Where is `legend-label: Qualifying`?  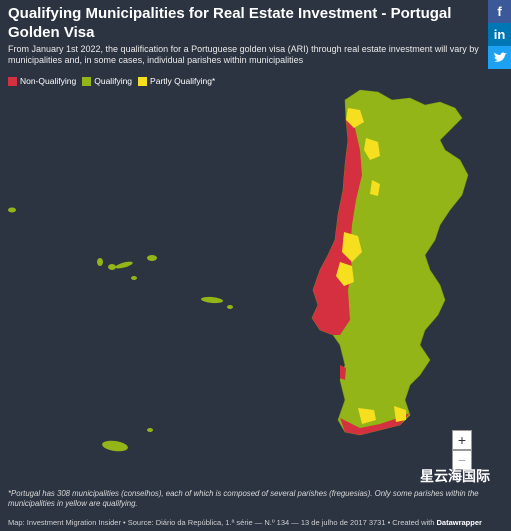 legend-label: Qualifying is located at coordinates (113, 81).